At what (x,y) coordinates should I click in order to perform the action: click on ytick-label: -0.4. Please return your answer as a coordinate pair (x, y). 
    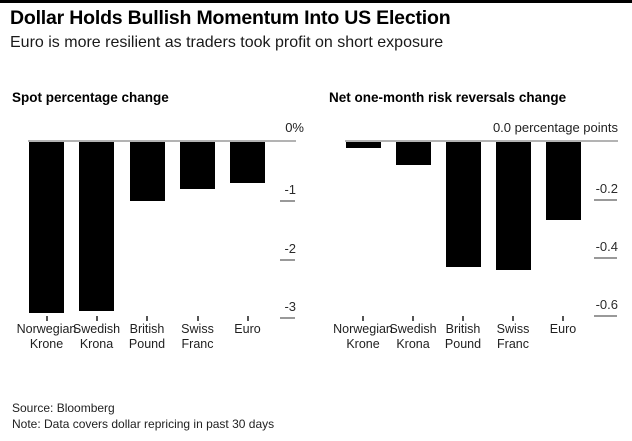
    Looking at the image, I should click on (606, 247).